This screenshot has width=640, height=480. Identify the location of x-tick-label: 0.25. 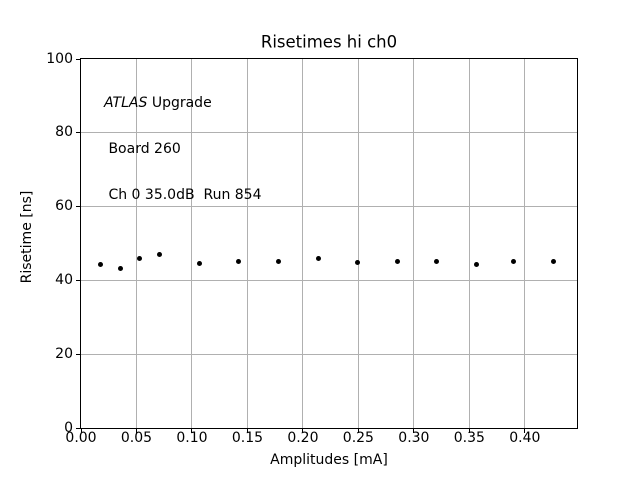
(358, 438).